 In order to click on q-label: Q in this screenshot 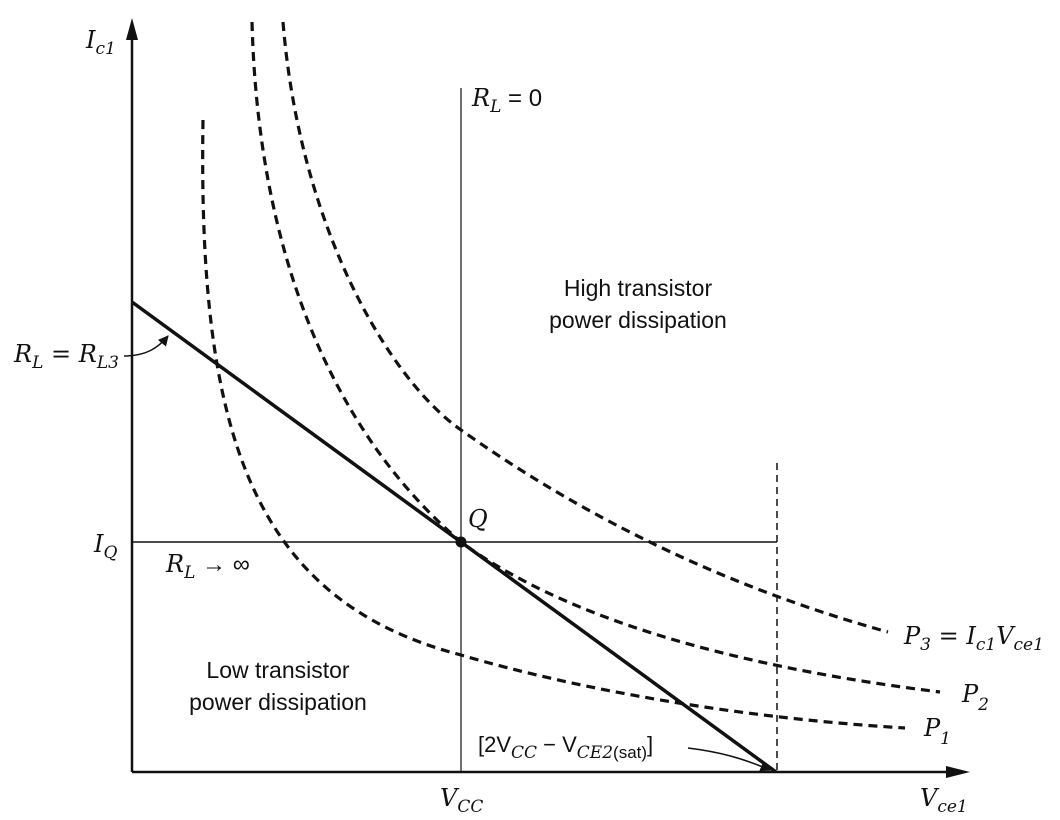, I will do `click(478, 519)`.